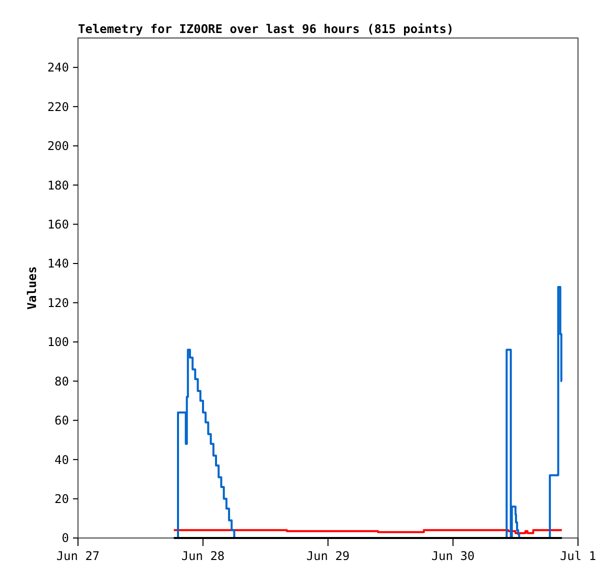 Image resolution: width=615 pixels, height=579 pixels. Describe the element at coordinates (453, 556) in the screenshot. I see `x-tick-label: Jun 30` at that location.